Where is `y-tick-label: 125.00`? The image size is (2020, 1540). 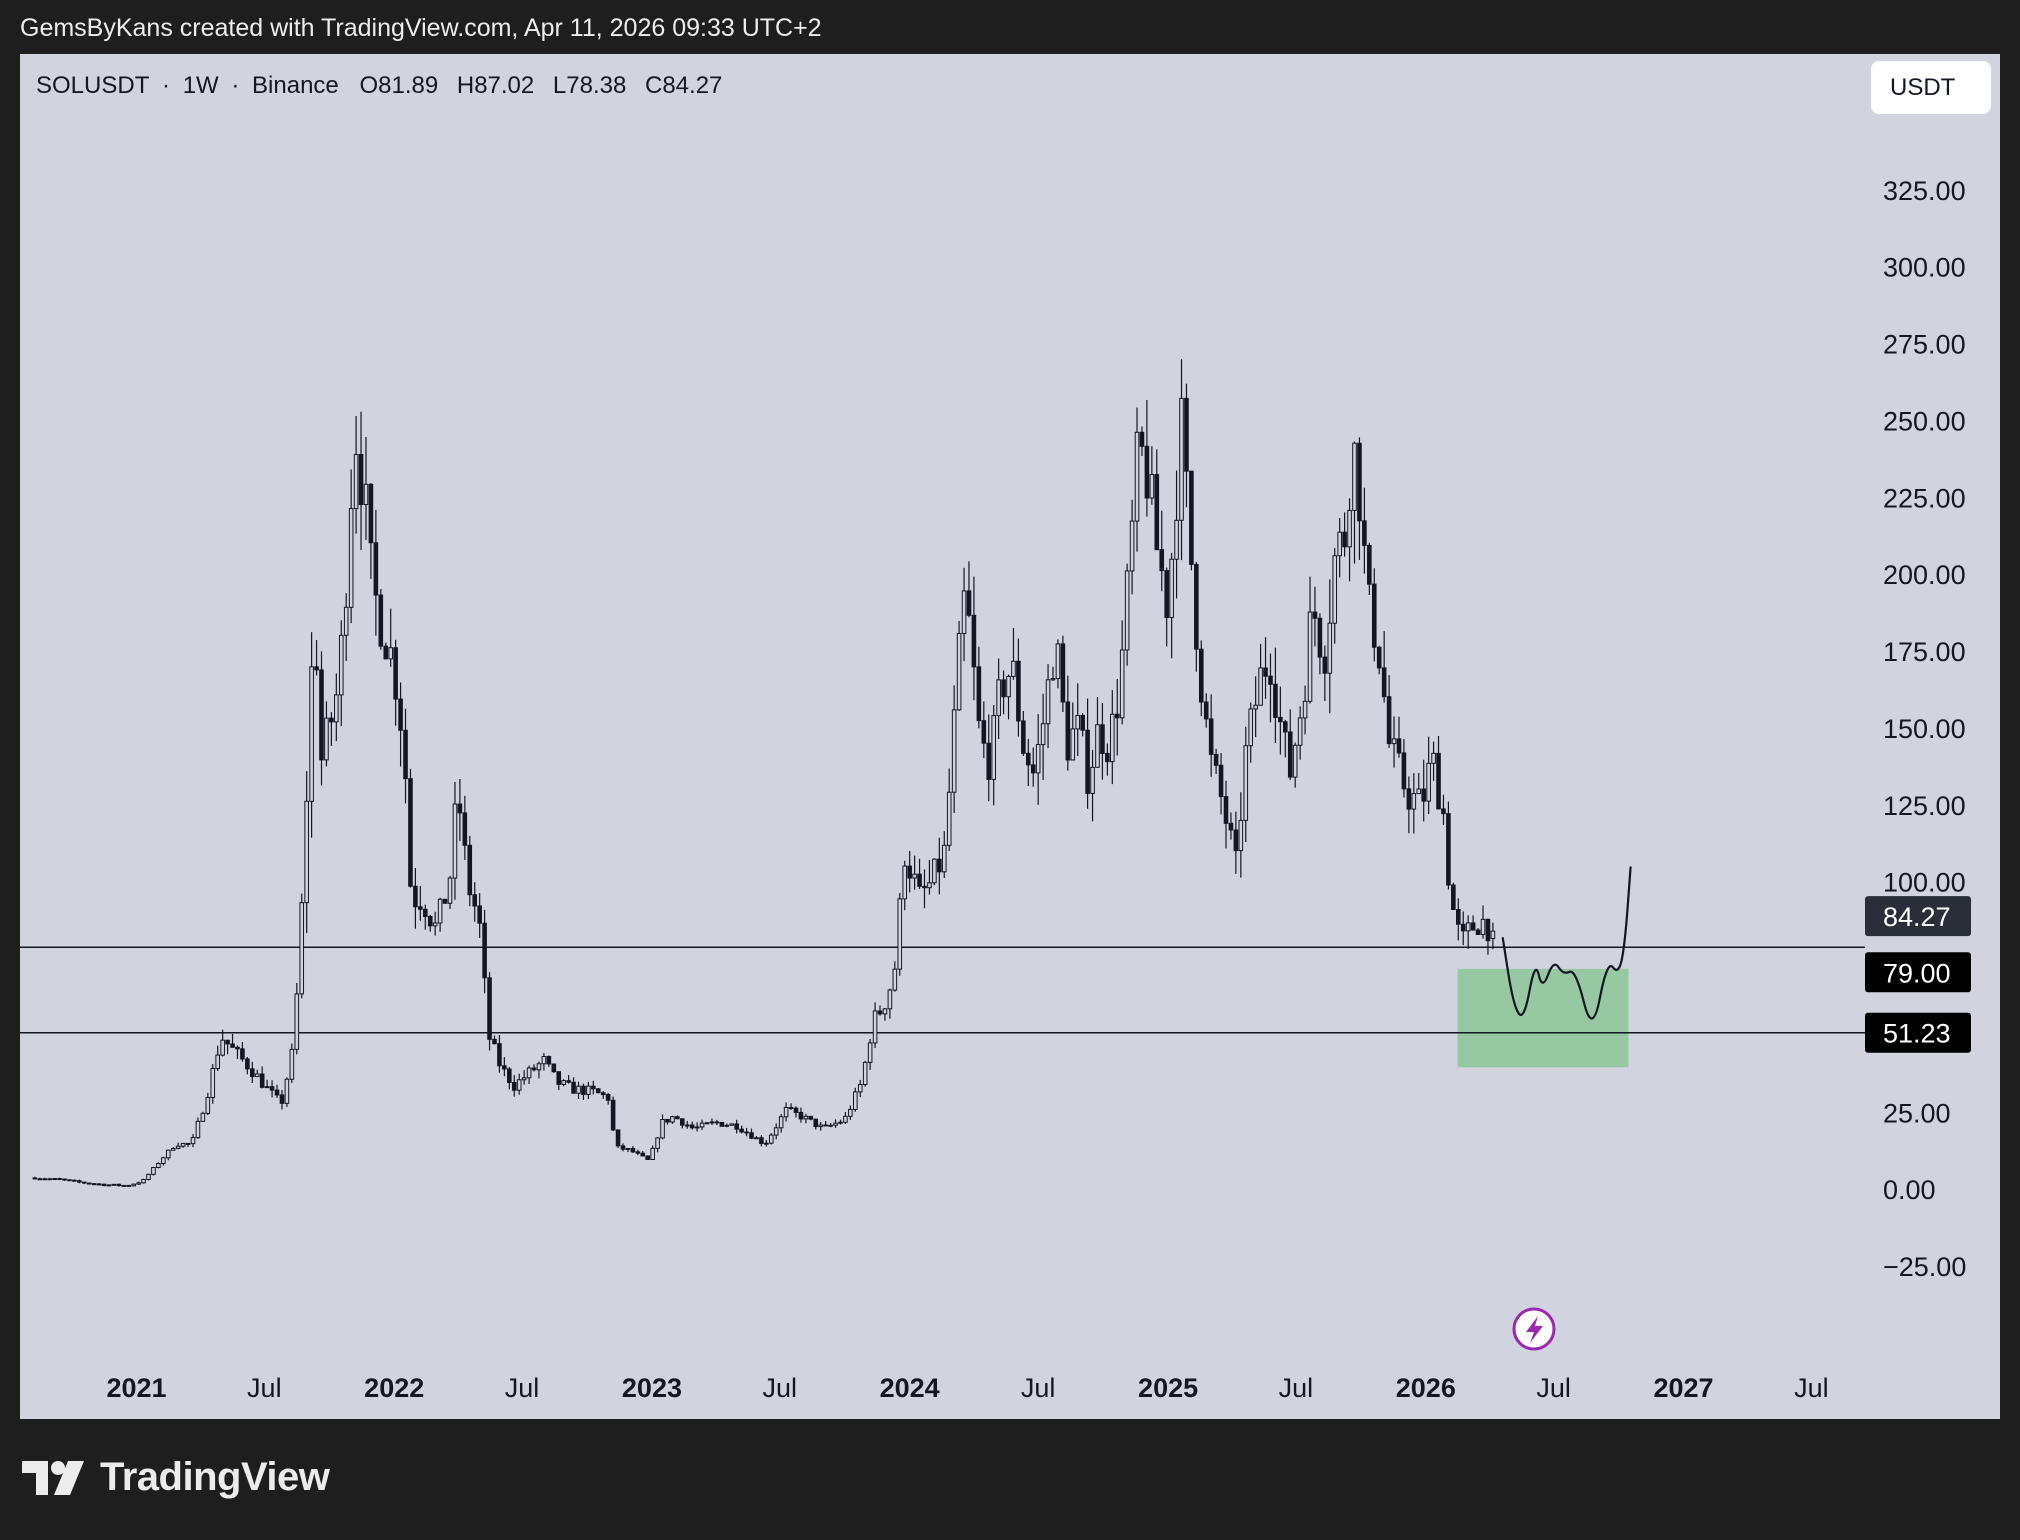
y-tick-label: 125.00 is located at coordinates (1924, 806).